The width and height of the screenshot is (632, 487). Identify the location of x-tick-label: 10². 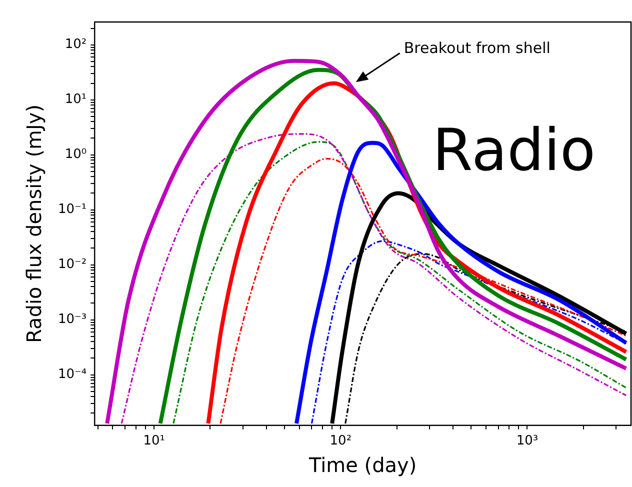
(341, 441).